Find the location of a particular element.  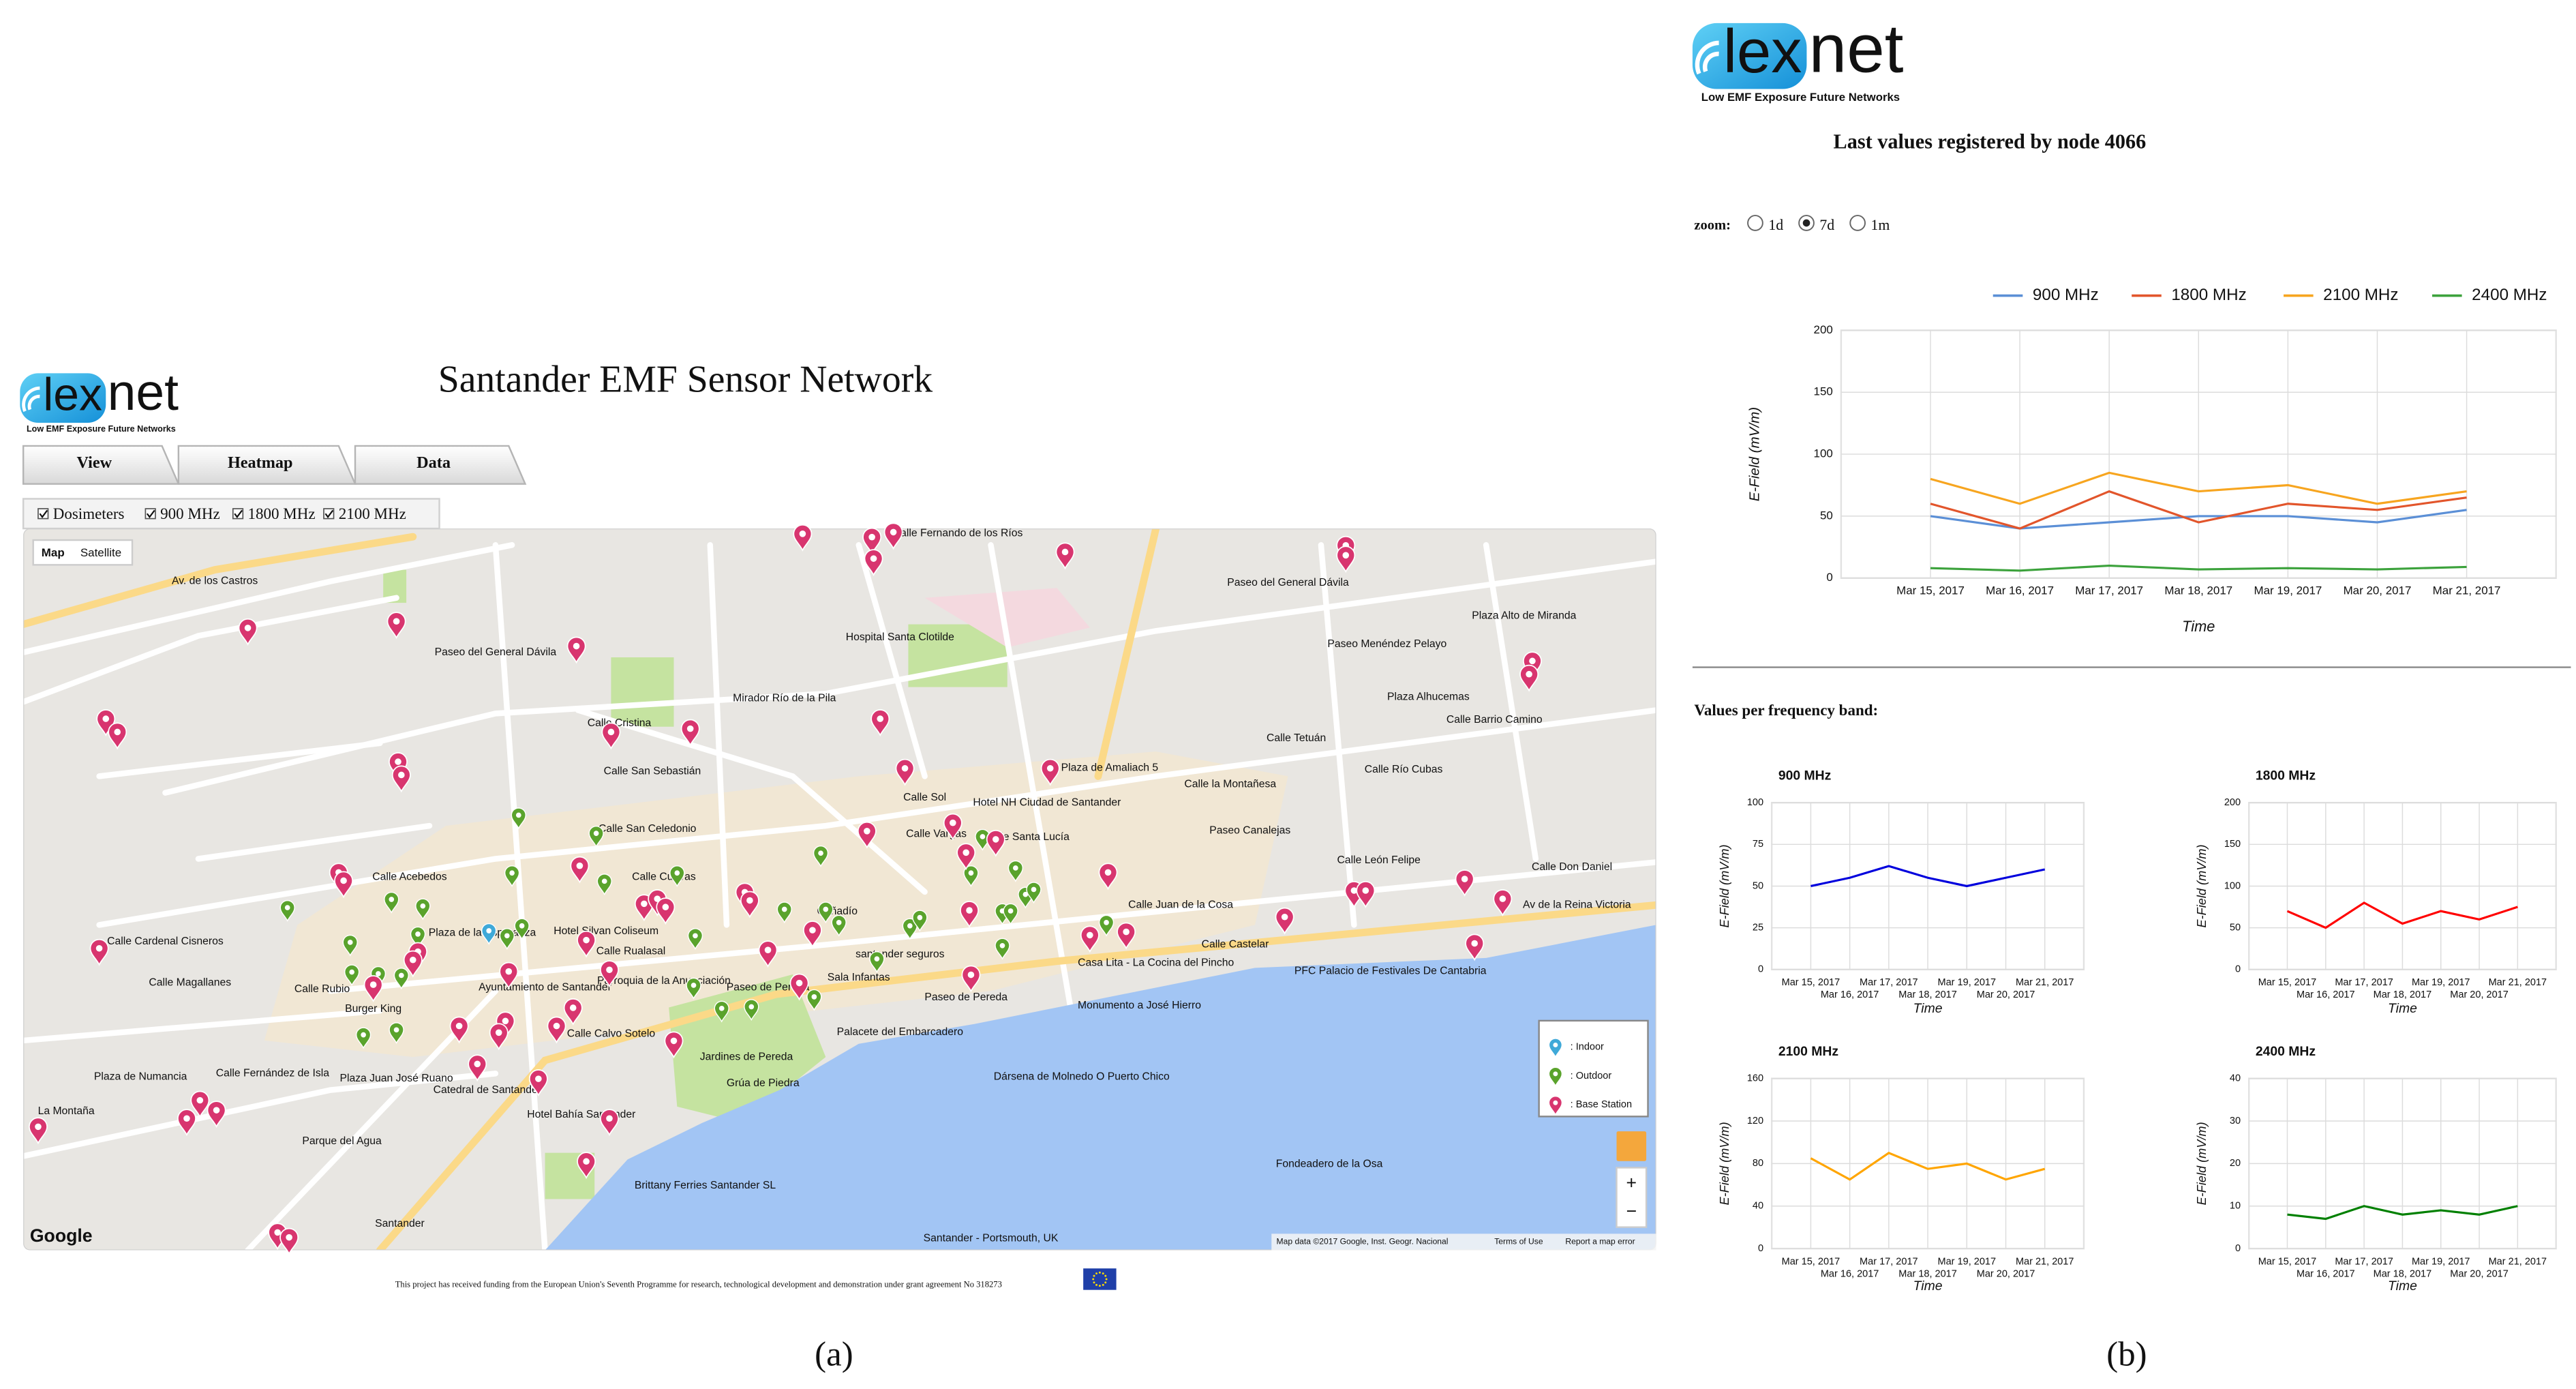

map-type: Map is located at coordinates (53, 553).